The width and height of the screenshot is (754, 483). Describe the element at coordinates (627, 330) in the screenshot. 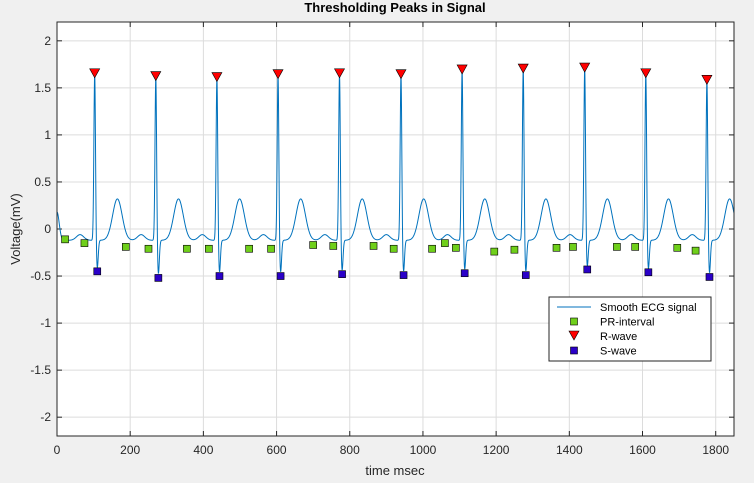

I see `legend-items: Smooth ECG signal PR-interval R-wave S-wave` at that location.